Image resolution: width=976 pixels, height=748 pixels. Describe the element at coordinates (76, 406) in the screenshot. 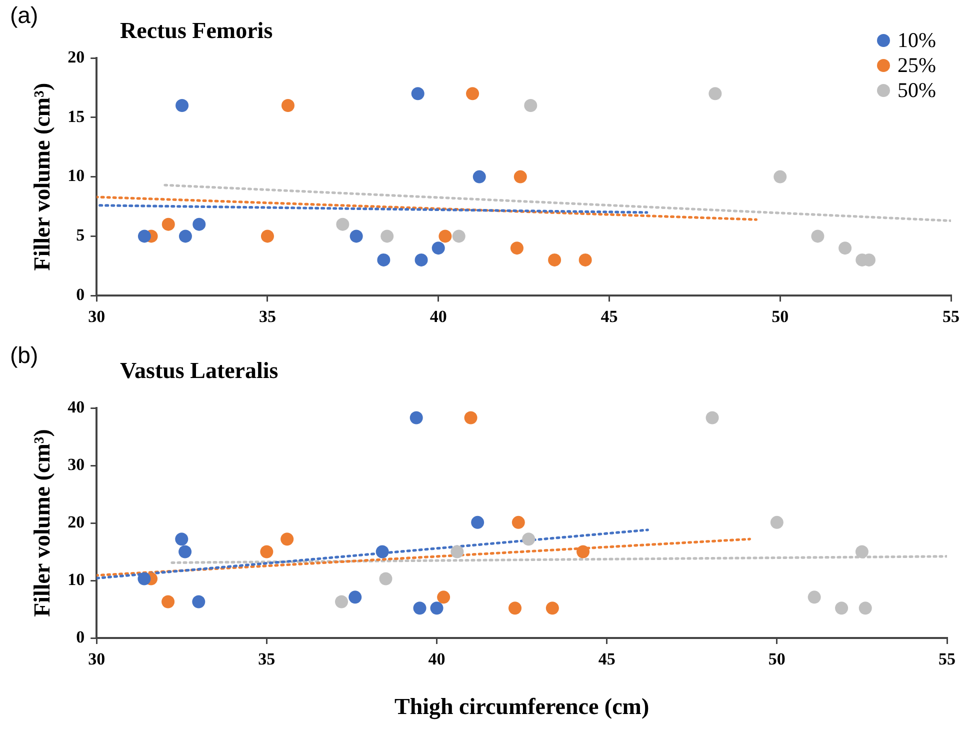

I see `y-tick-label: 40` at that location.